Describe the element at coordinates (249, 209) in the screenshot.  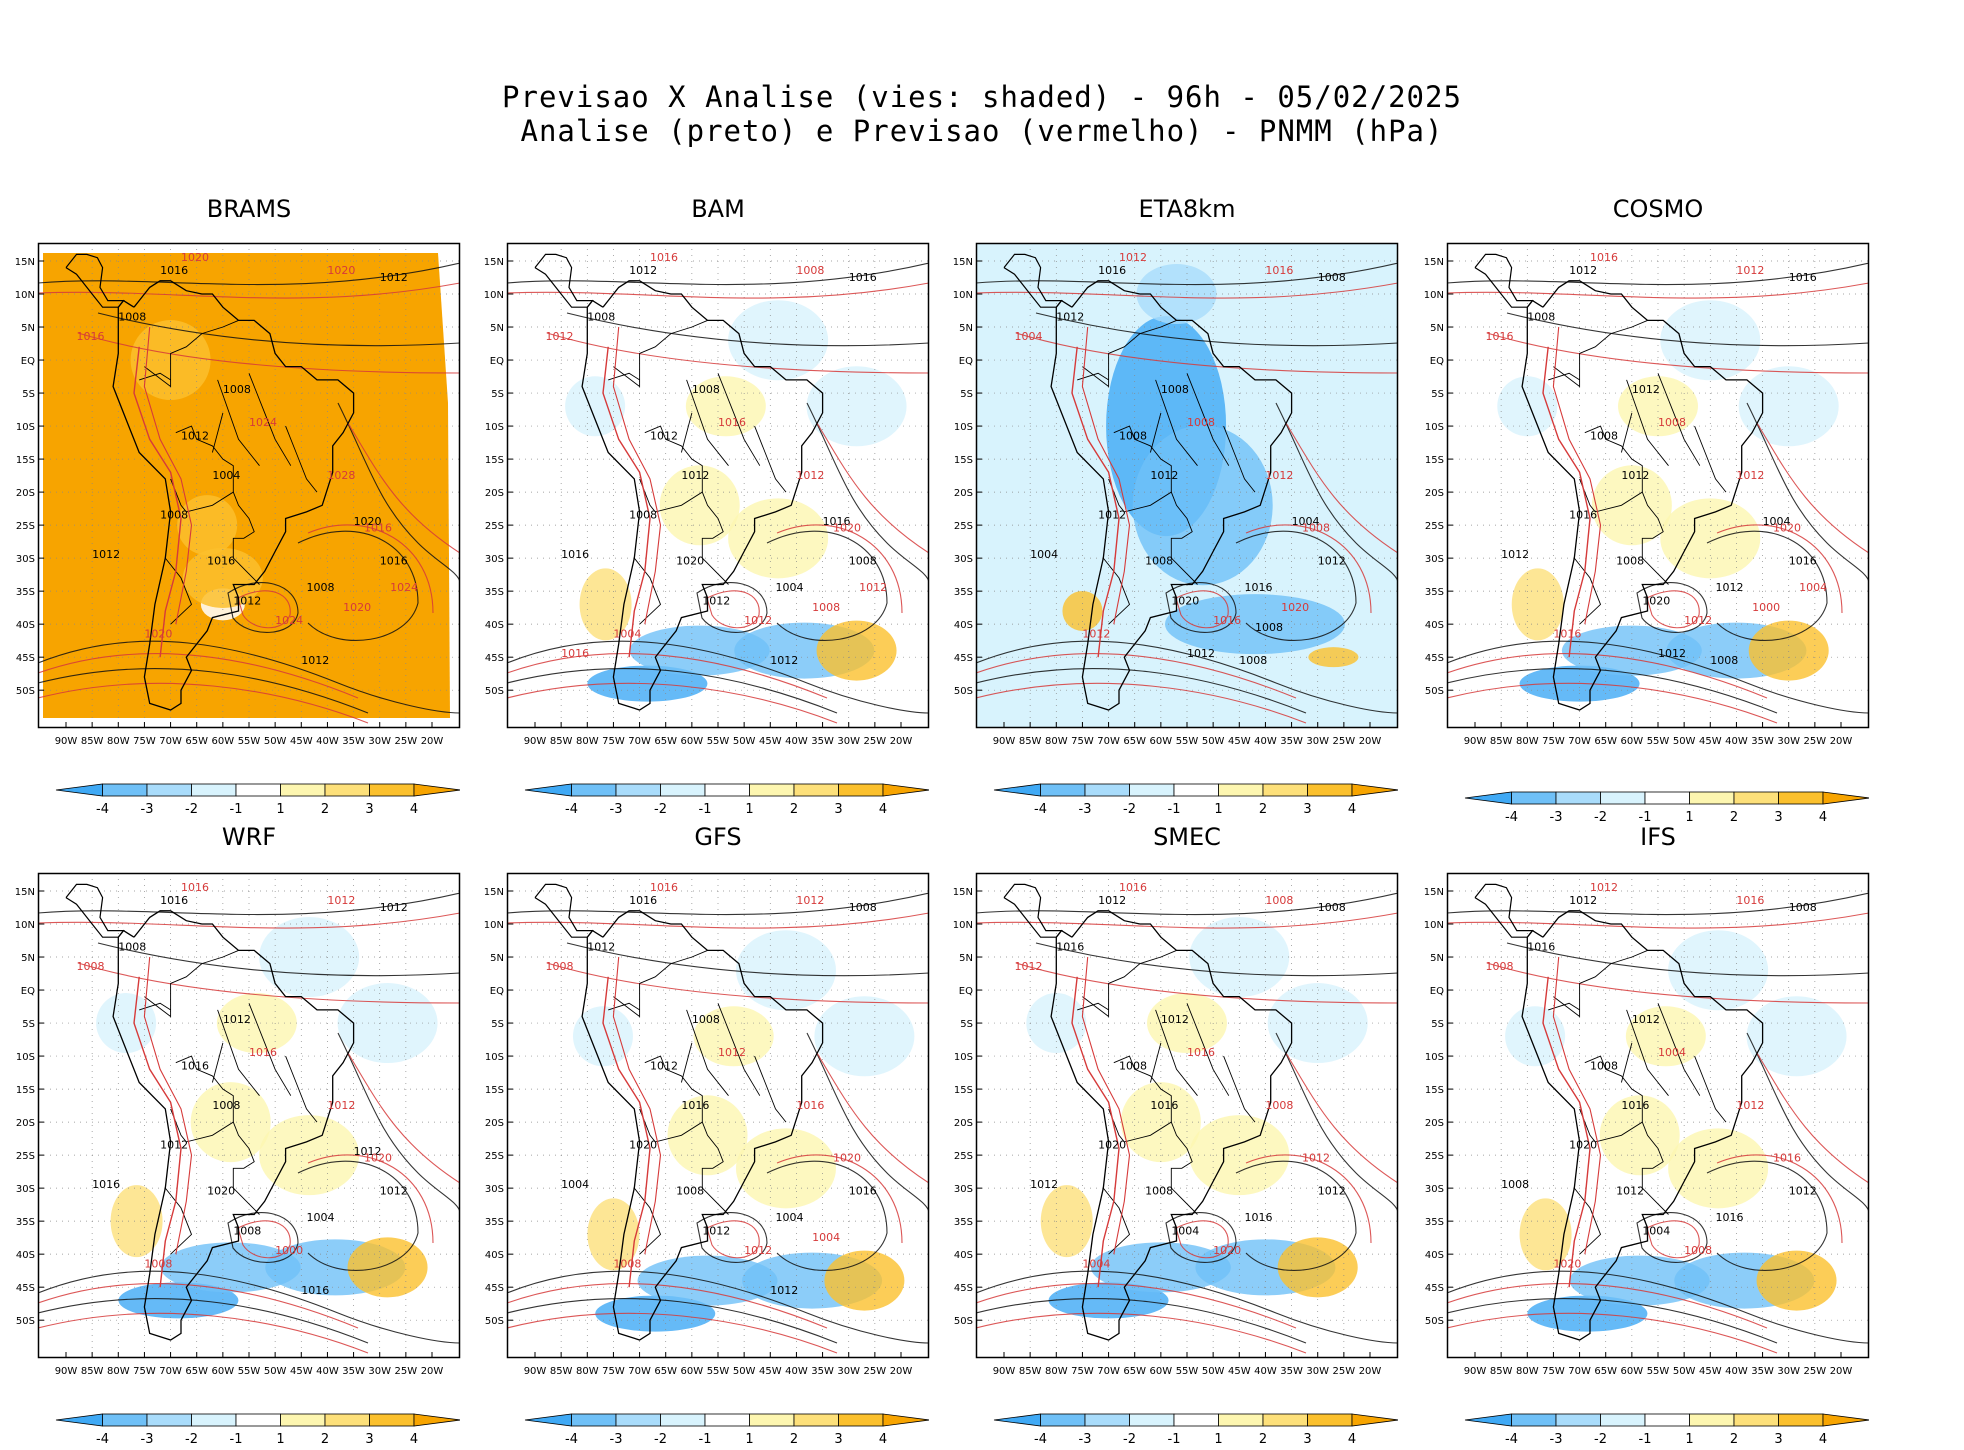
I see `panel-title-brams: BRAMS` at that location.